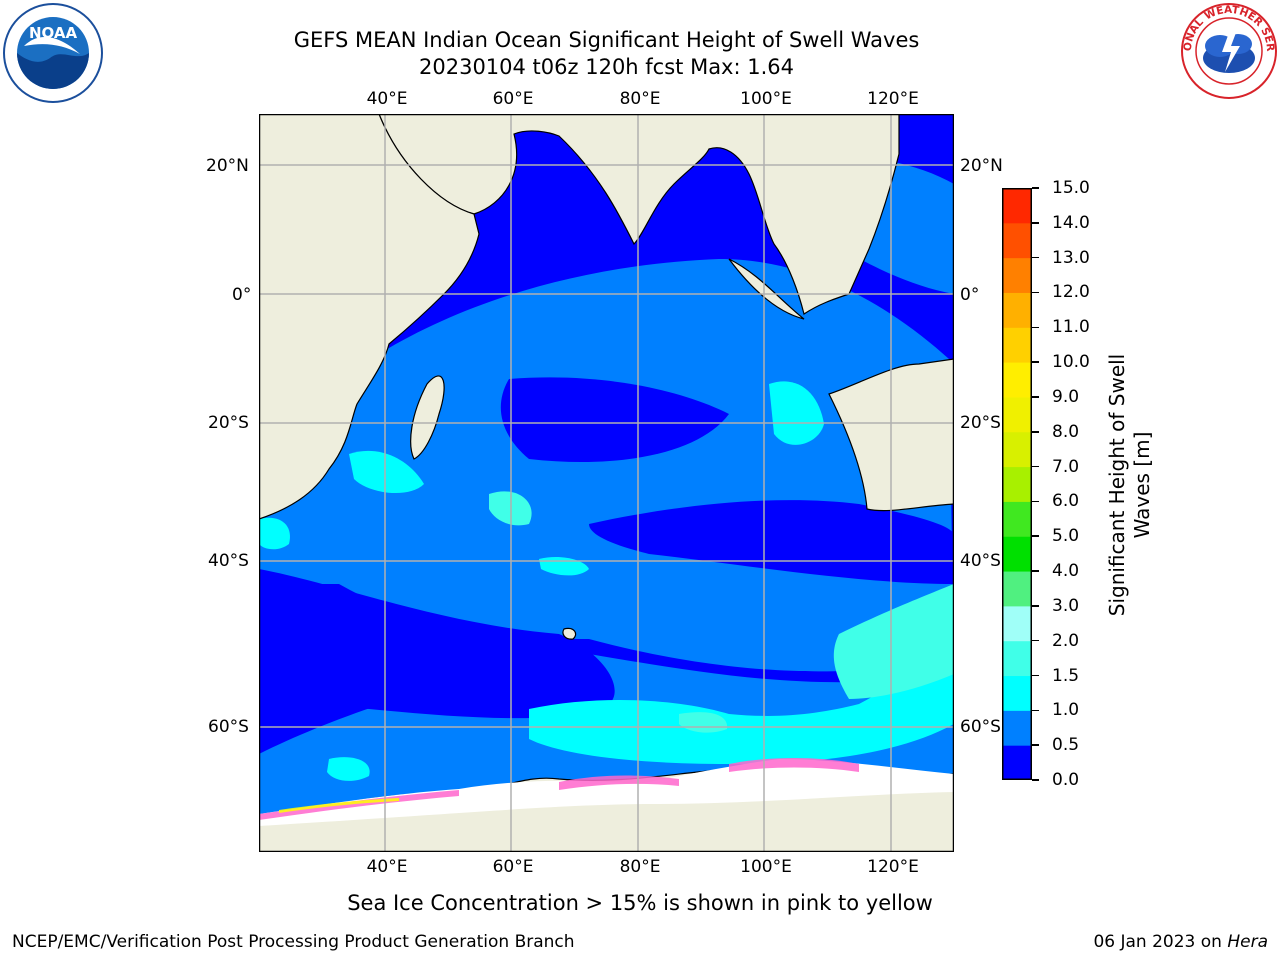 Image resolution: width=1280 pixels, height=960 pixels. I want to click on colorbar-tick-label: 5.0, so click(1066, 536).